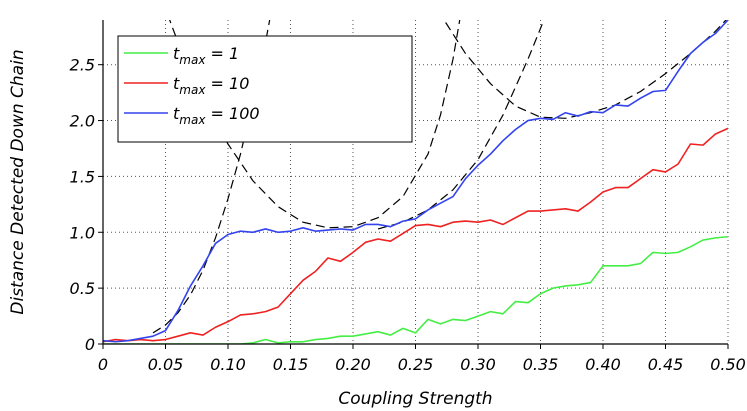 The width and height of the screenshot is (747, 411). What do you see at coordinates (82, 121) in the screenshot?
I see `y-tick-label: 2.0` at bounding box center [82, 121].